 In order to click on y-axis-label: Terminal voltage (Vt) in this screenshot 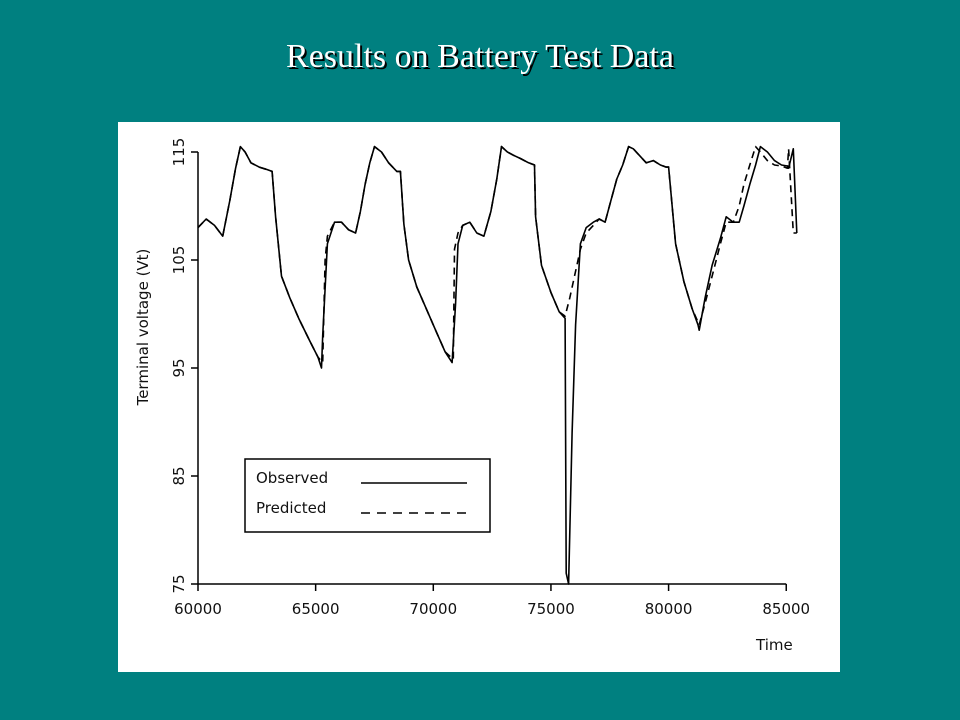, I will do `click(143, 328)`.